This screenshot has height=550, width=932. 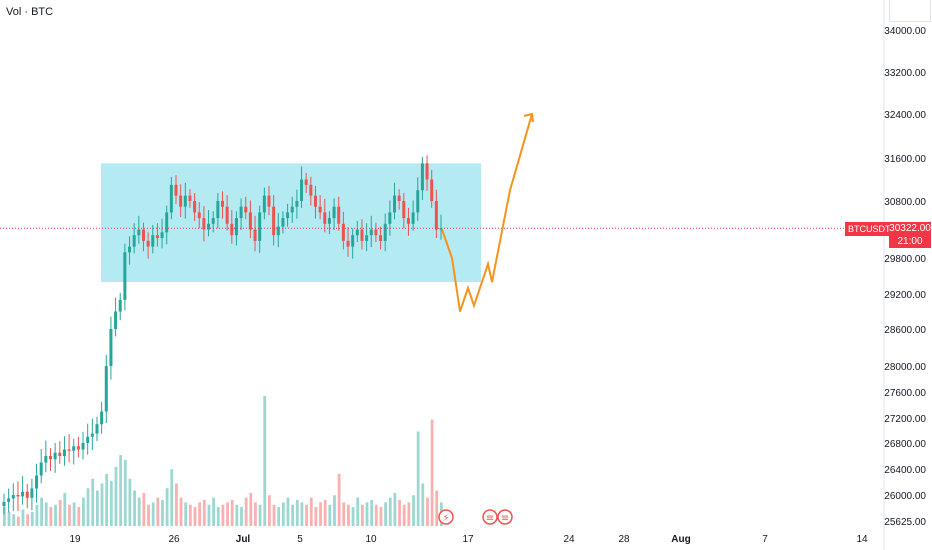 What do you see at coordinates (75, 539) in the screenshot?
I see `x-tick-label: 19` at bounding box center [75, 539].